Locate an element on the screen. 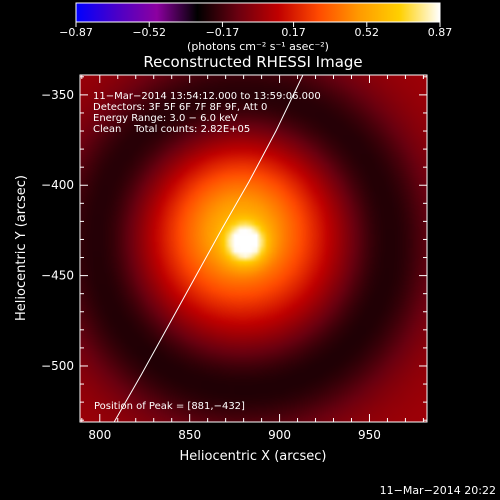 The width and height of the screenshot is (500, 500). x-axis-label: Heliocentric X (arcsec) is located at coordinates (253, 456).